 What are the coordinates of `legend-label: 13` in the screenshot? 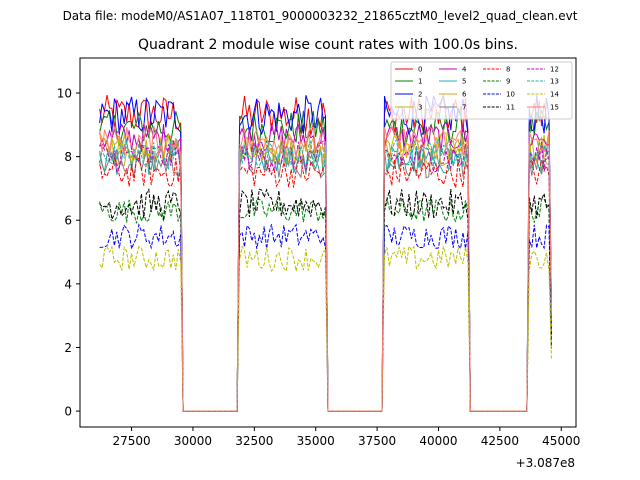 It's located at (554, 82).